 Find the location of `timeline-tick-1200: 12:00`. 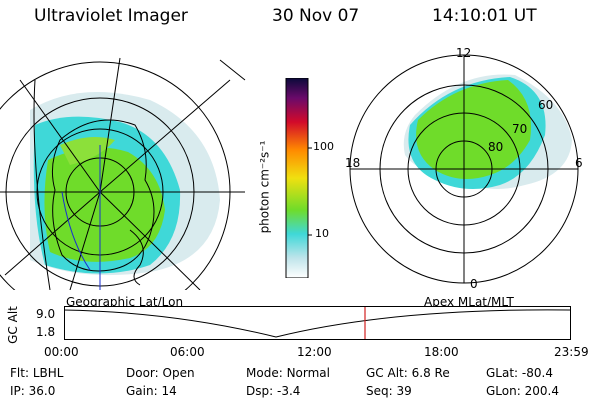

timeline-tick-1200: 12:00 is located at coordinates (314, 352).